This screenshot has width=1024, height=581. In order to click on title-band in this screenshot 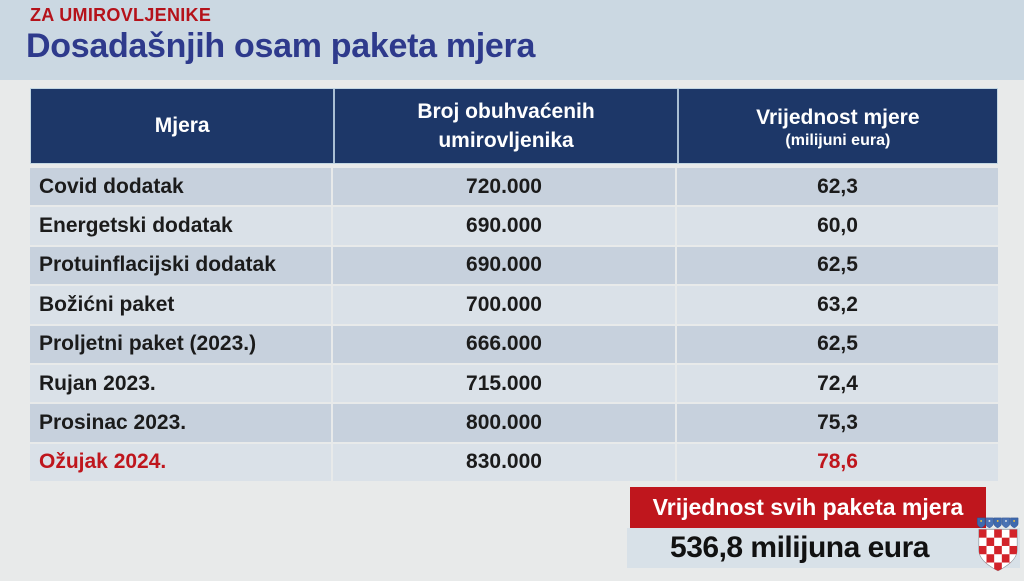, I will do `click(512, 40)`.